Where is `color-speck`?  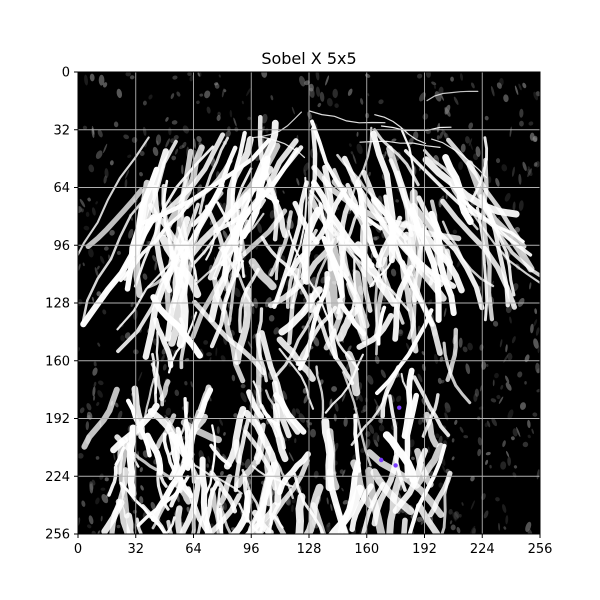
color-speck is located at coordinates (399, 407).